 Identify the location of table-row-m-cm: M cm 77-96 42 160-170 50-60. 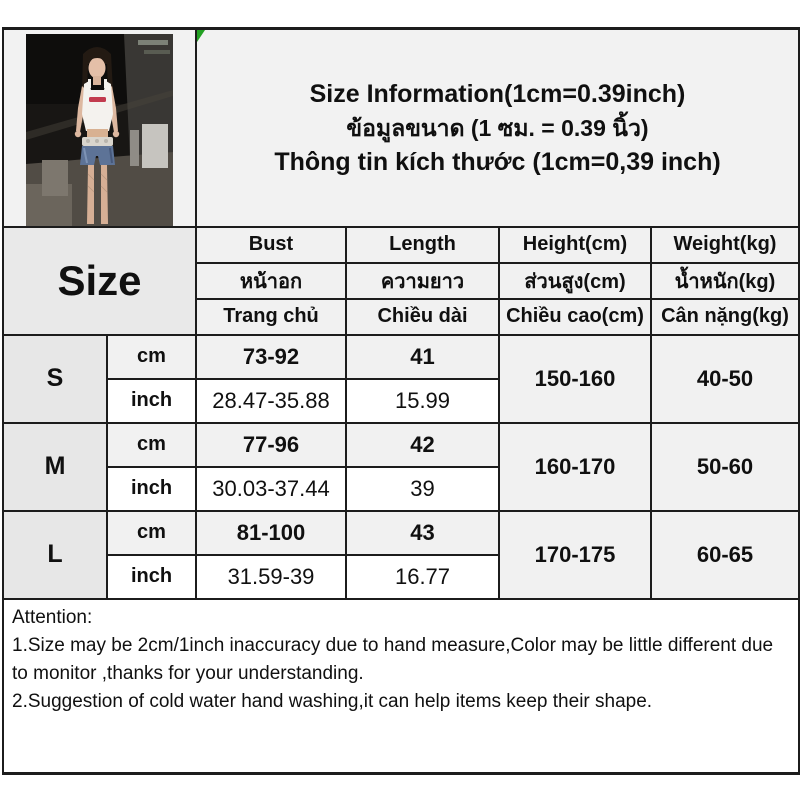
(401, 466).